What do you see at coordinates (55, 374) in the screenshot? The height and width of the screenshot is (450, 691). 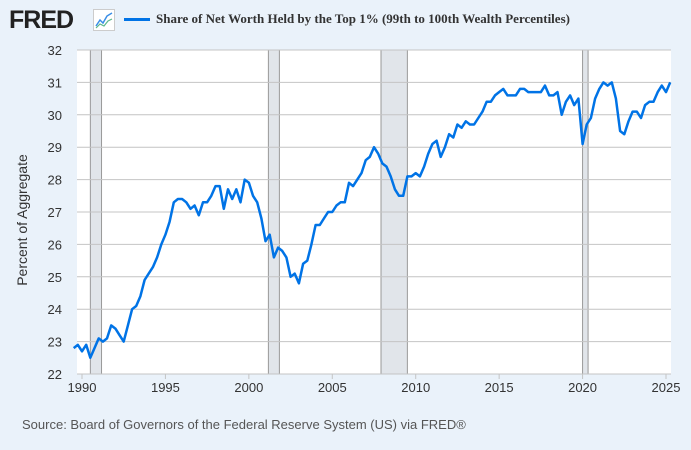 I see `y-tick-label: 22` at bounding box center [55, 374].